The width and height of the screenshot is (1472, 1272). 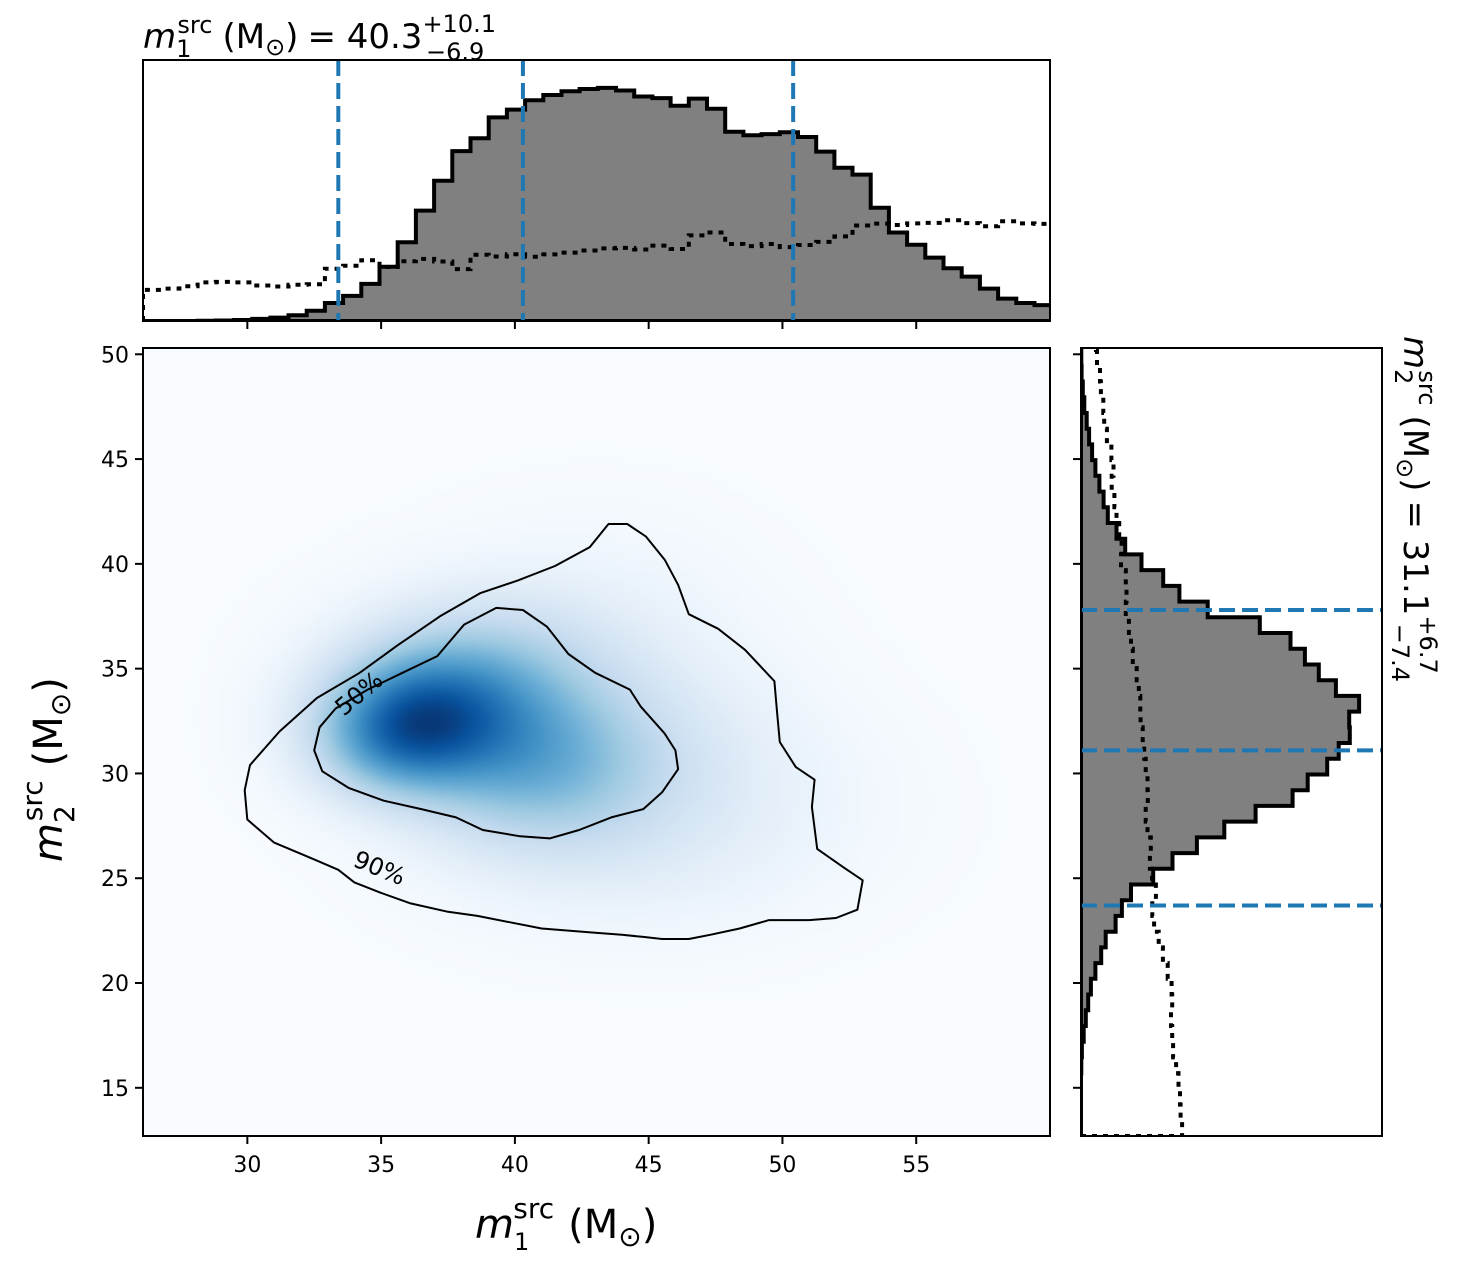 What do you see at coordinates (48, 769) in the screenshot?
I see `y-axis-label: m2src(M⊙)` at bounding box center [48, 769].